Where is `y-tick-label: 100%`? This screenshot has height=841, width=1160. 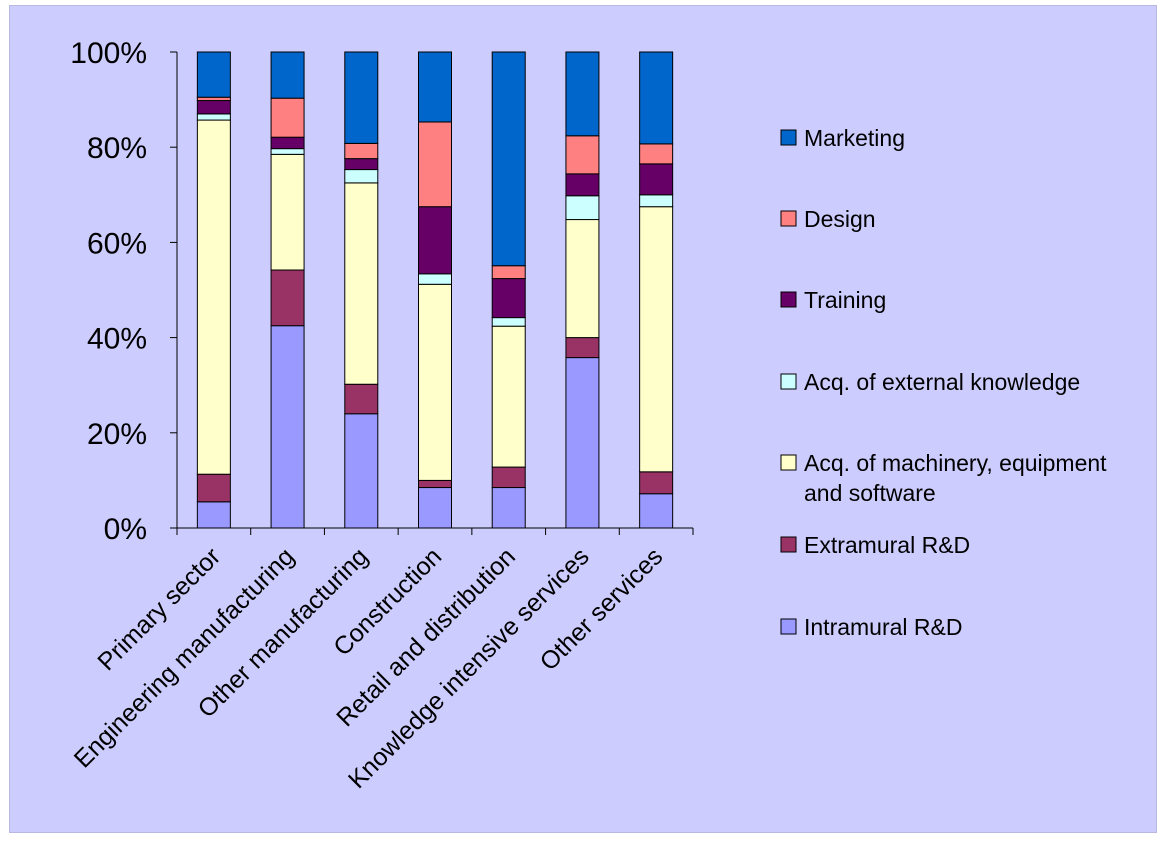
y-tick-label: 100% is located at coordinates (108, 53).